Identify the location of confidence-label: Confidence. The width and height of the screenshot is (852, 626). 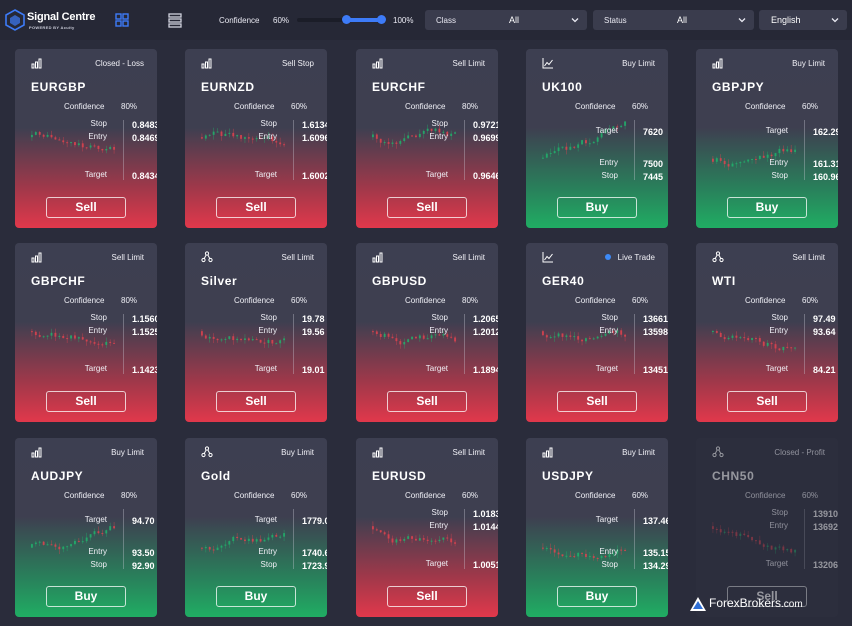
(84, 300).